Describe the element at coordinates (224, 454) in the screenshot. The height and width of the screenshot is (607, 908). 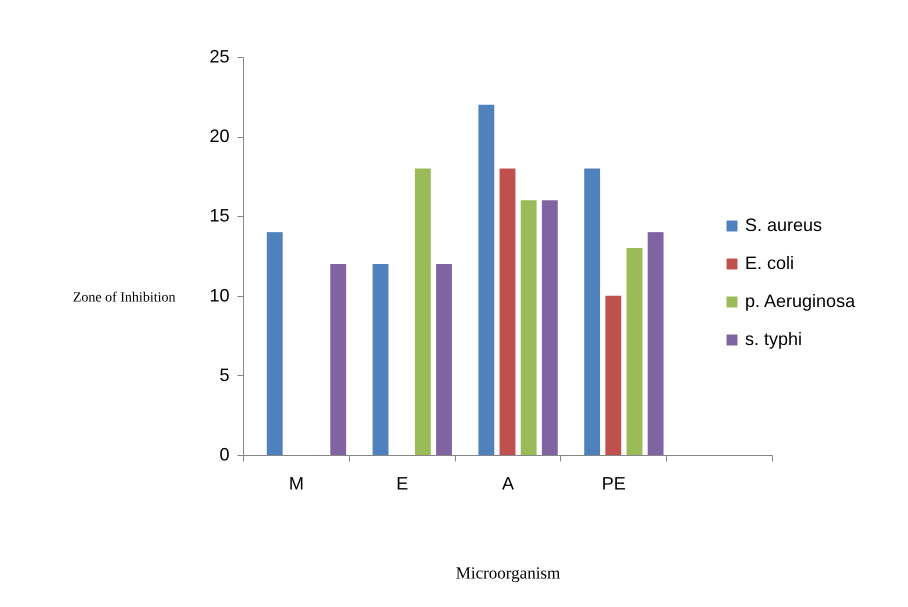
I see `y-tick-label: 0` at that location.